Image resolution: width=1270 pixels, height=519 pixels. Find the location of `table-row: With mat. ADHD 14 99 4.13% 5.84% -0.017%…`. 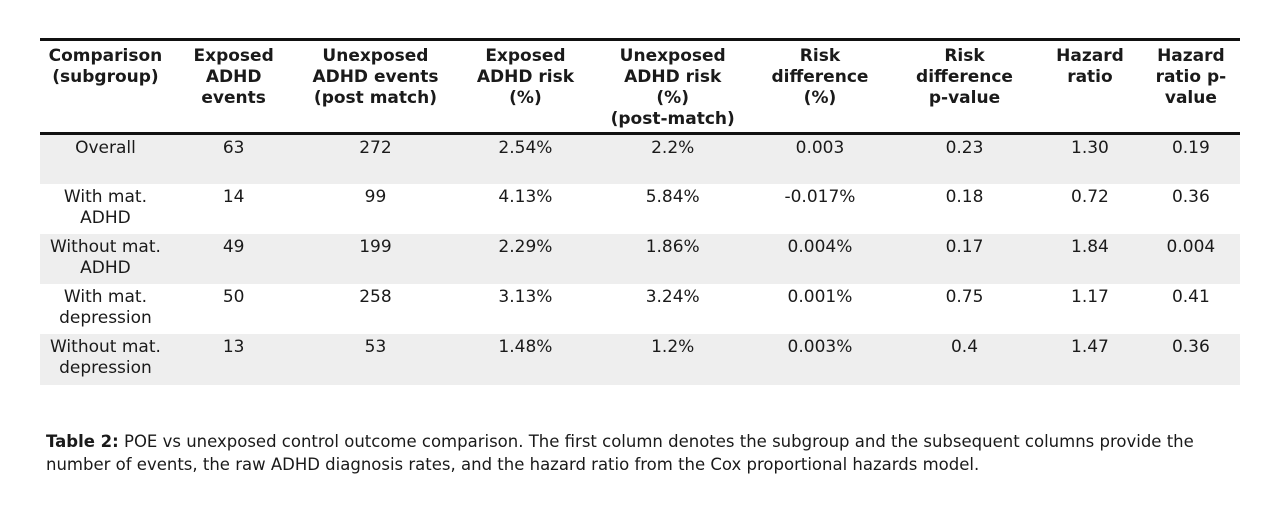

table-row: With mat. ADHD 14 99 4.13% 5.84% -0.017%… is located at coordinates (640, 208).